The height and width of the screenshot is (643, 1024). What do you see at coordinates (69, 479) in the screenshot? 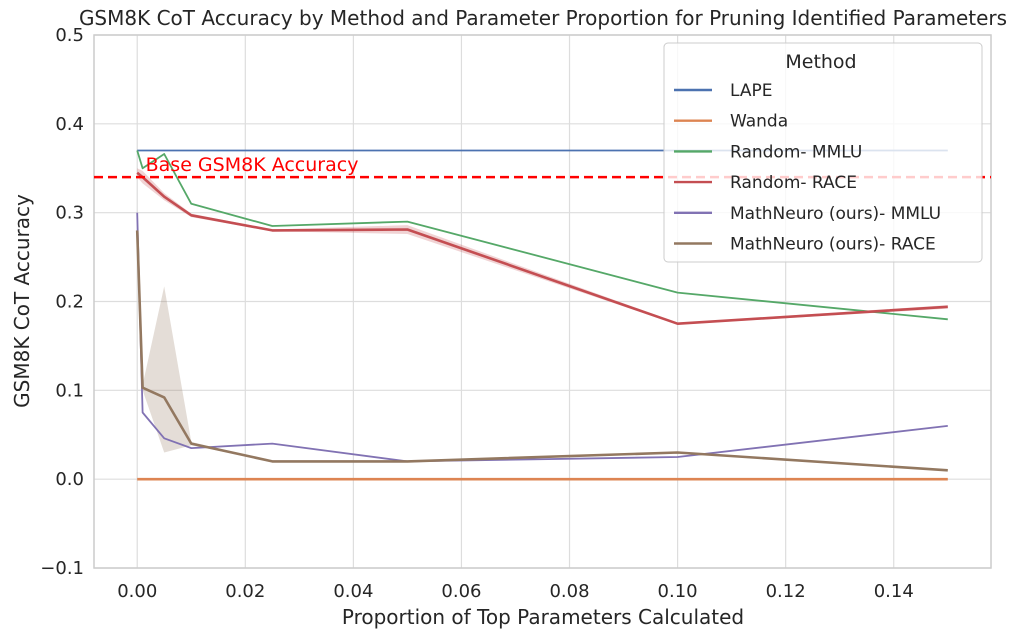
I see `y-tick-label: 0.0` at bounding box center [69, 479].